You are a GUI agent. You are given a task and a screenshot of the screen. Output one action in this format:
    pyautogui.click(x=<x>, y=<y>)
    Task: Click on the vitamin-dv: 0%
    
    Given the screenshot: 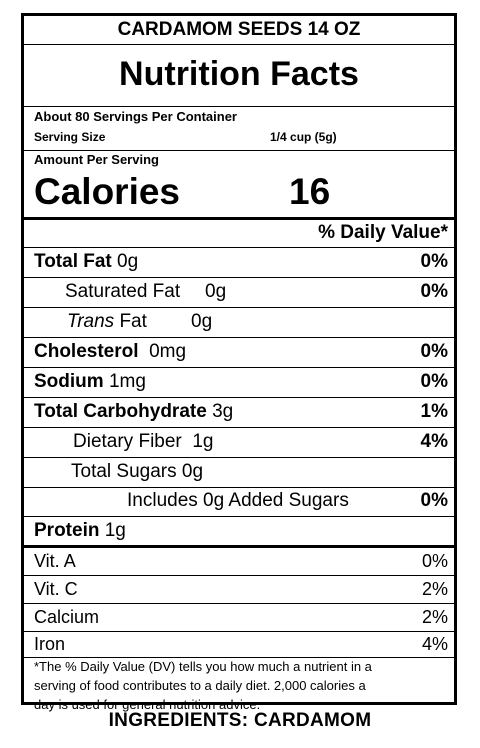 What is the action you would take?
    pyautogui.click(x=434, y=561)
    